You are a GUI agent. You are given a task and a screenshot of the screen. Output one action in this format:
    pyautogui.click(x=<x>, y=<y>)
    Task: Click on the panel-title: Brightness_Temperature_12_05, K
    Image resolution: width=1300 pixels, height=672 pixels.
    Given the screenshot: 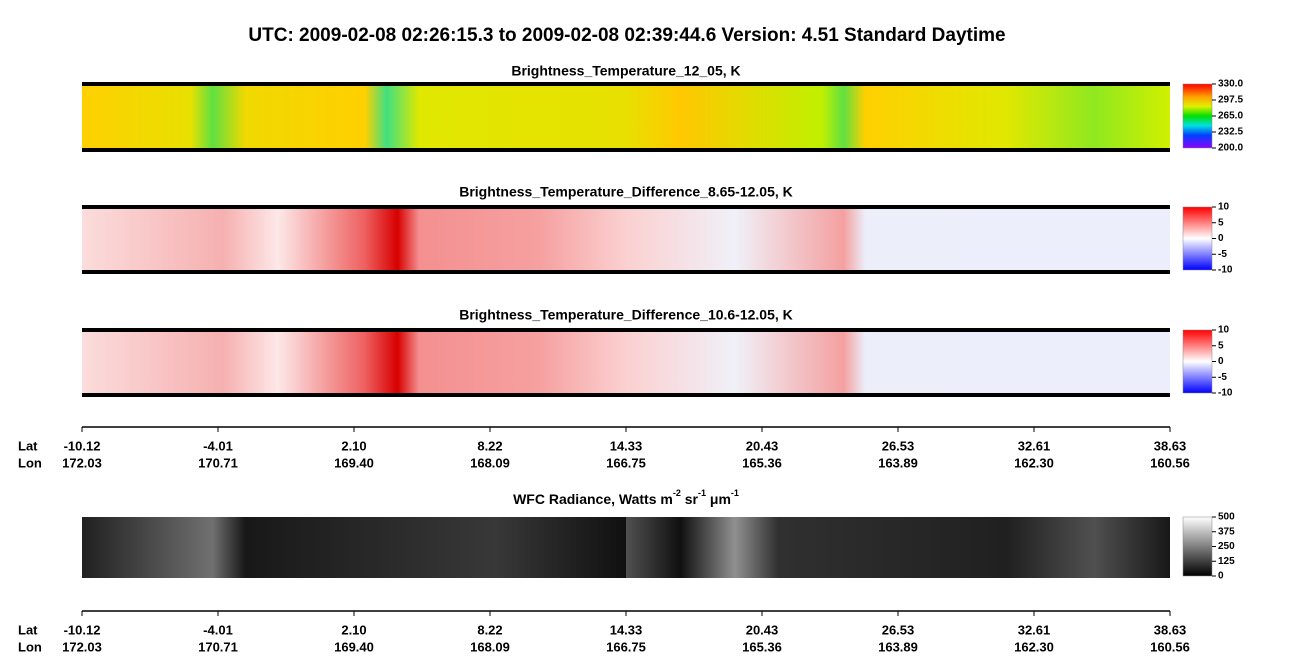 What is the action you would take?
    pyautogui.click(x=625, y=71)
    